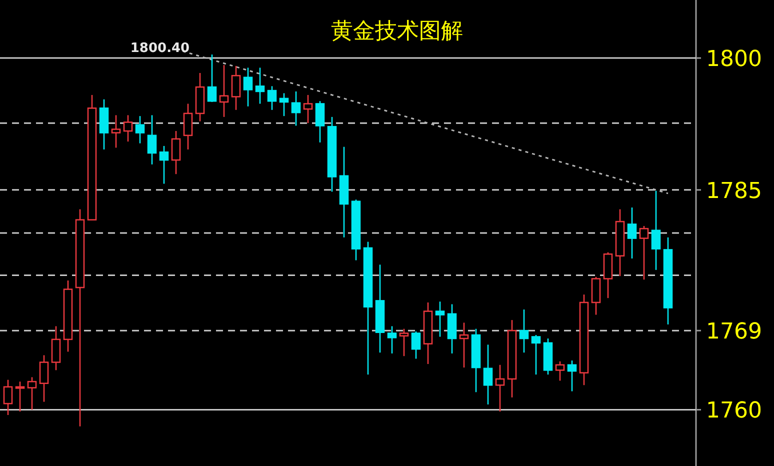 The image size is (774, 466). I want to click on y-tick-label: 1785, so click(734, 191).